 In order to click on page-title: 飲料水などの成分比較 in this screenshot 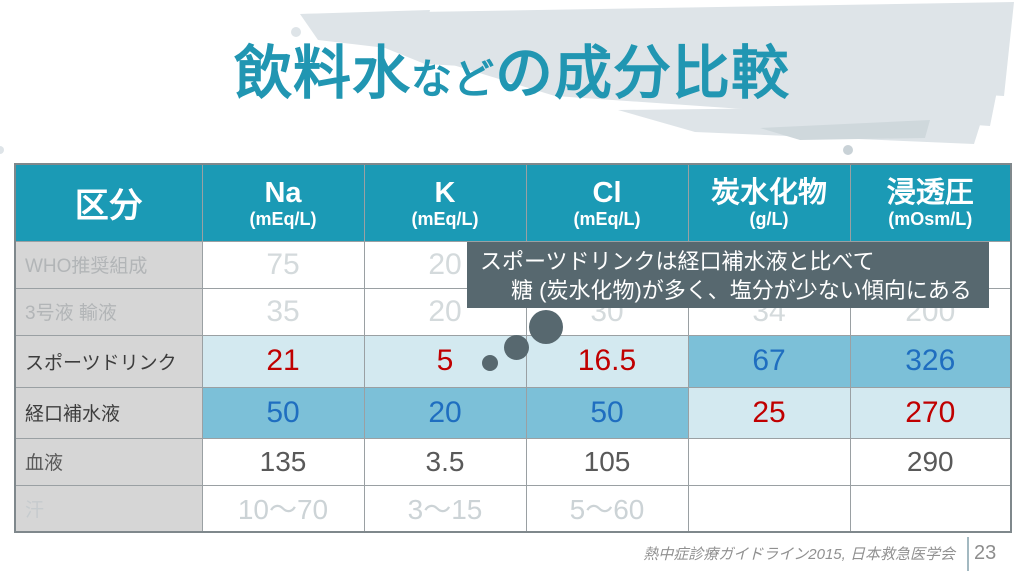, I will do `click(512, 68)`.